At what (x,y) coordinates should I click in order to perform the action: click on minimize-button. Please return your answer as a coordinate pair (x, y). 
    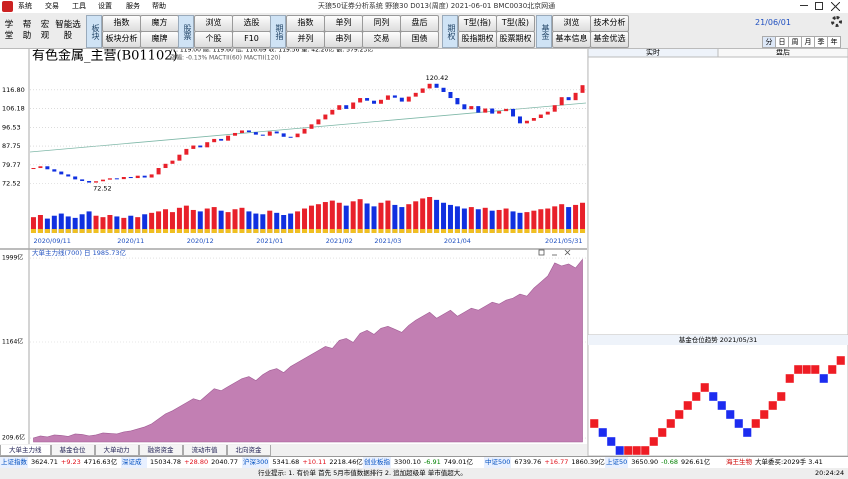
    Looking at the image, I should click on (804, 5).